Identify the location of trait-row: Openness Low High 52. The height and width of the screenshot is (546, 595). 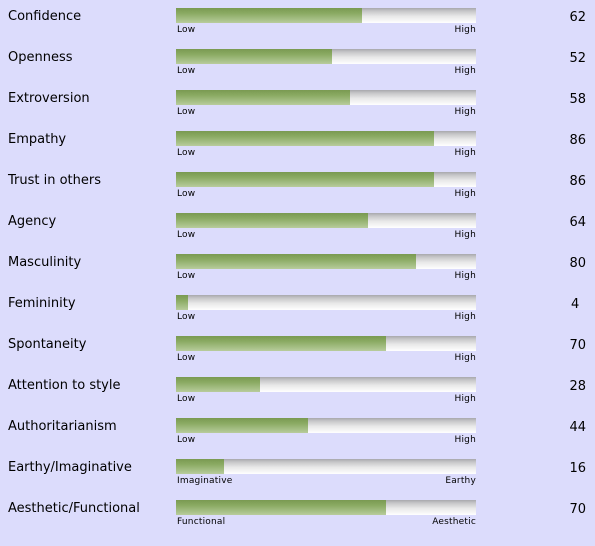
(297, 61).